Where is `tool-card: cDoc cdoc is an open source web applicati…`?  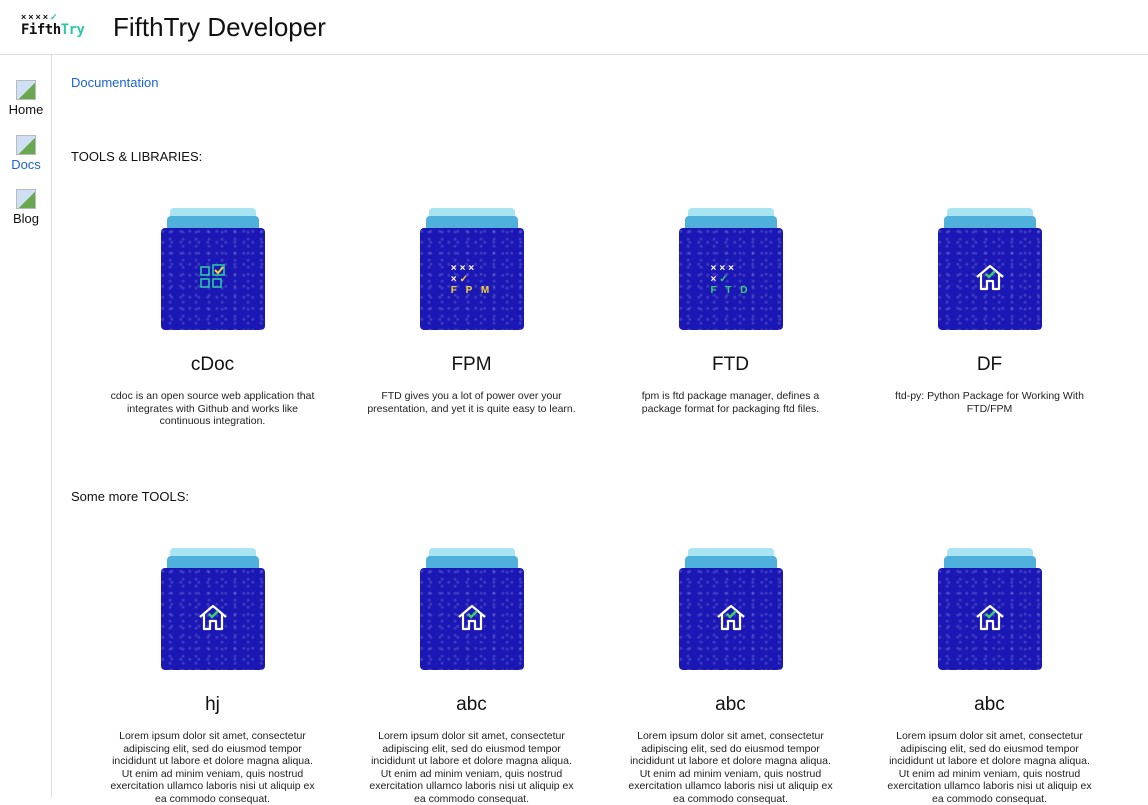 tool-card: cDoc cdoc is an open source web applicati… is located at coordinates (212, 318).